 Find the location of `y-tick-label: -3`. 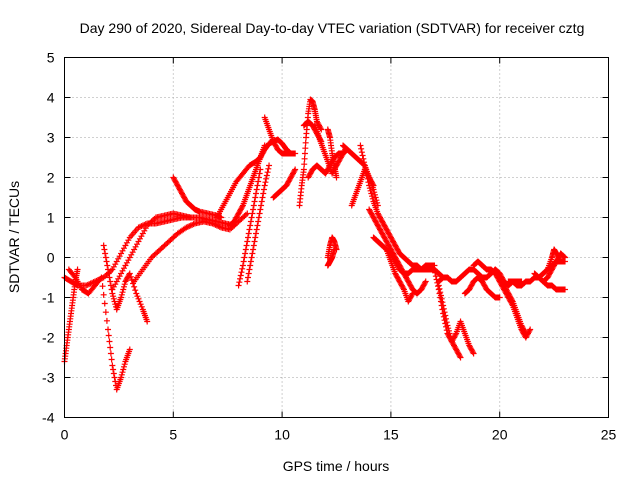

y-tick-label: -3 is located at coordinates (48, 378).